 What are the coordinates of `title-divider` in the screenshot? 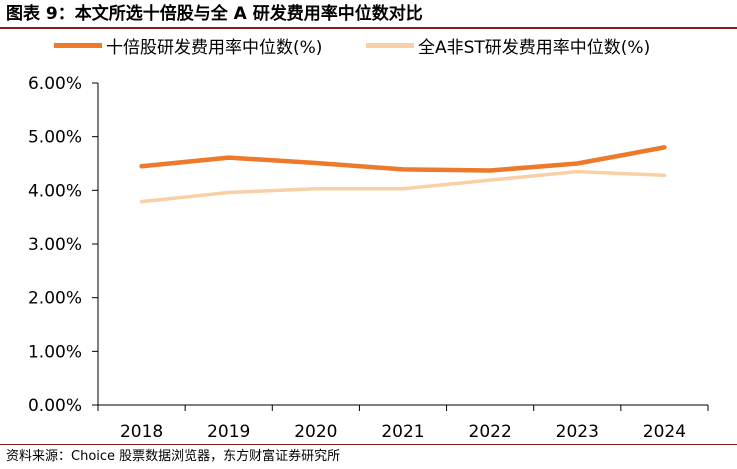 It's located at (368, 28).